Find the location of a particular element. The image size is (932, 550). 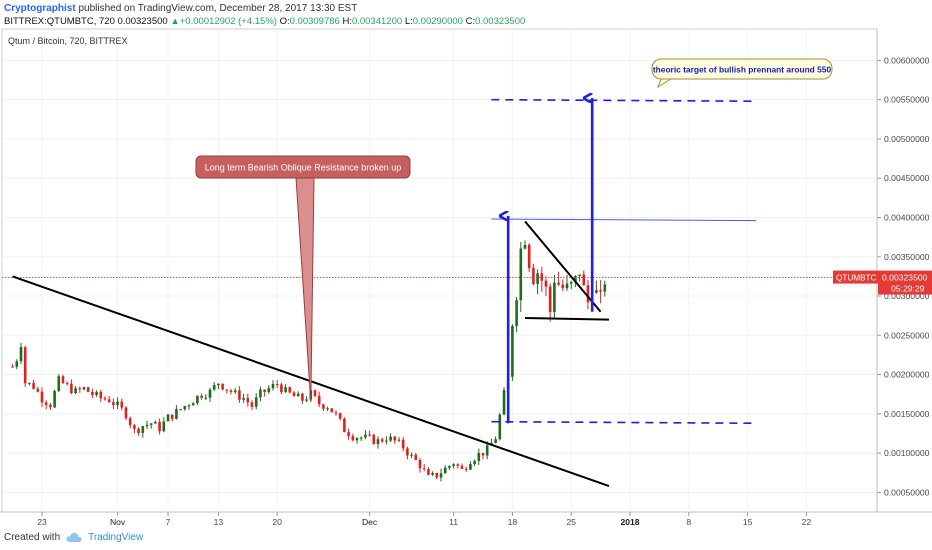

high-label: H: is located at coordinates (347, 21).